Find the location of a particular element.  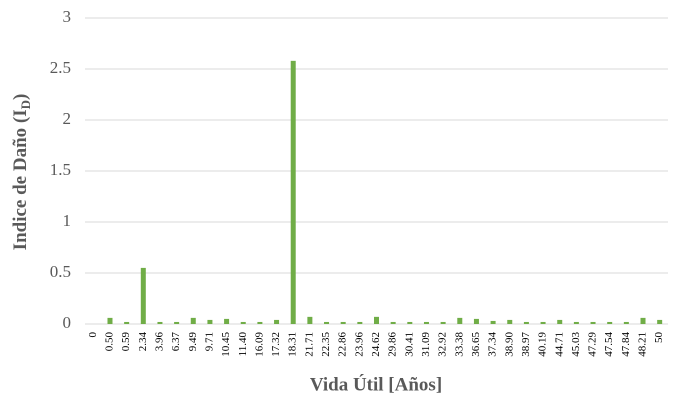

x-tick-label: 9.71 is located at coordinates (209, 341).